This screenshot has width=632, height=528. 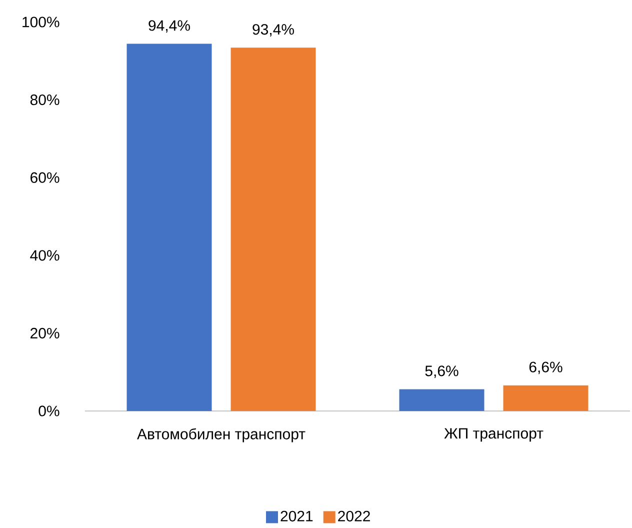 I want to click on y-tick-label: 40%, so click(x=45, y=255).